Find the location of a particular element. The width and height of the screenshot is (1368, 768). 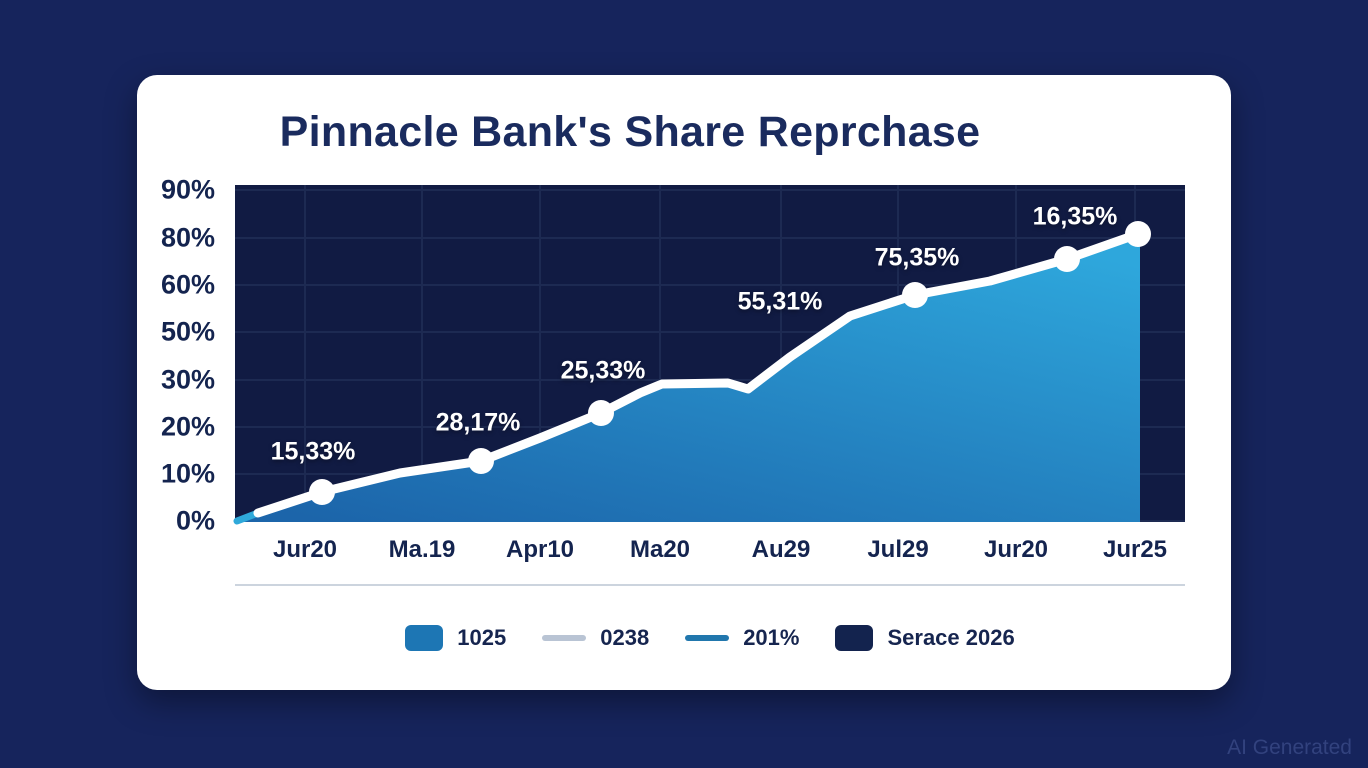

axis-separator-line is located at coordinates (710, 585).